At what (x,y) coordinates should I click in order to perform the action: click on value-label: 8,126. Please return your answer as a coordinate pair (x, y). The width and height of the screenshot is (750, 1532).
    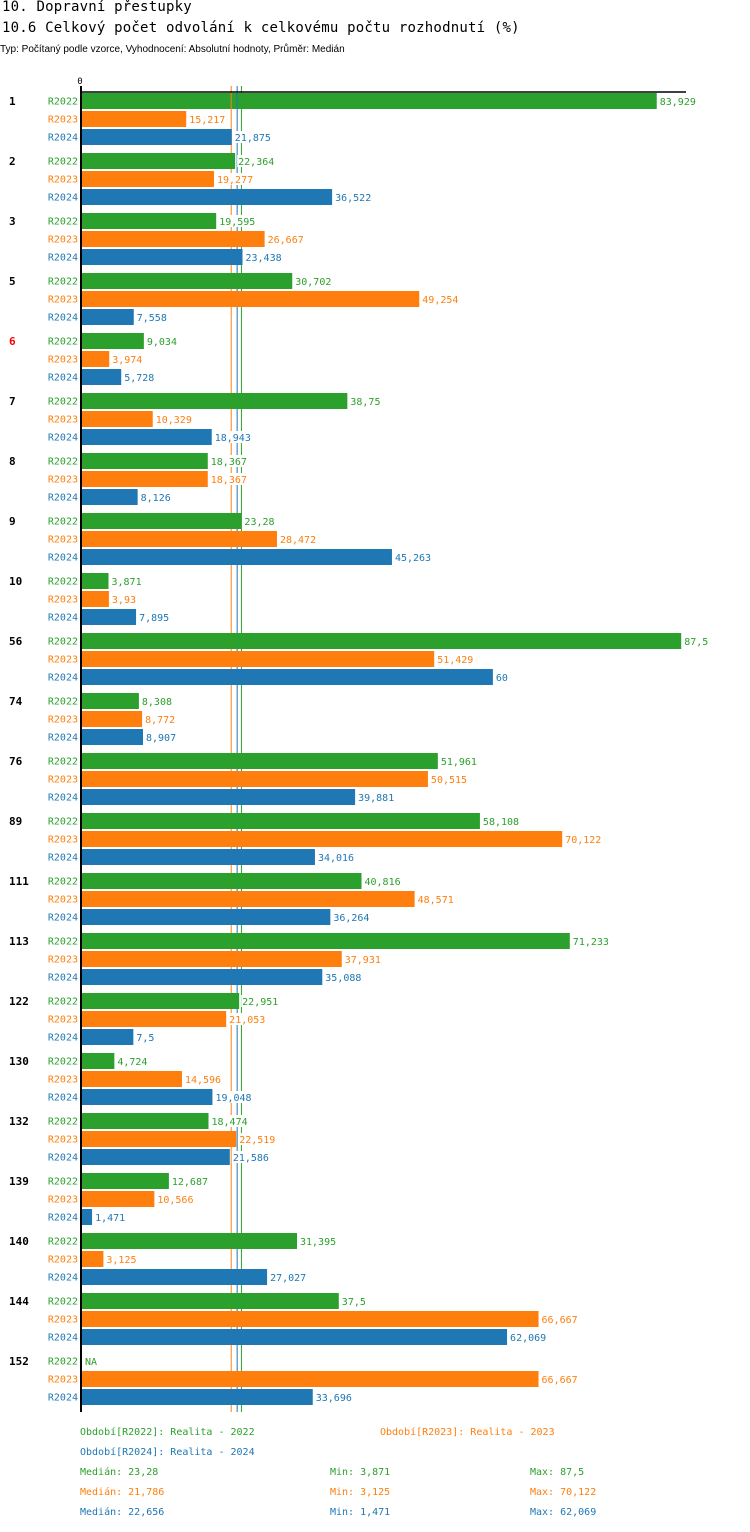
    Looking at the image, I should click on (156, 498).